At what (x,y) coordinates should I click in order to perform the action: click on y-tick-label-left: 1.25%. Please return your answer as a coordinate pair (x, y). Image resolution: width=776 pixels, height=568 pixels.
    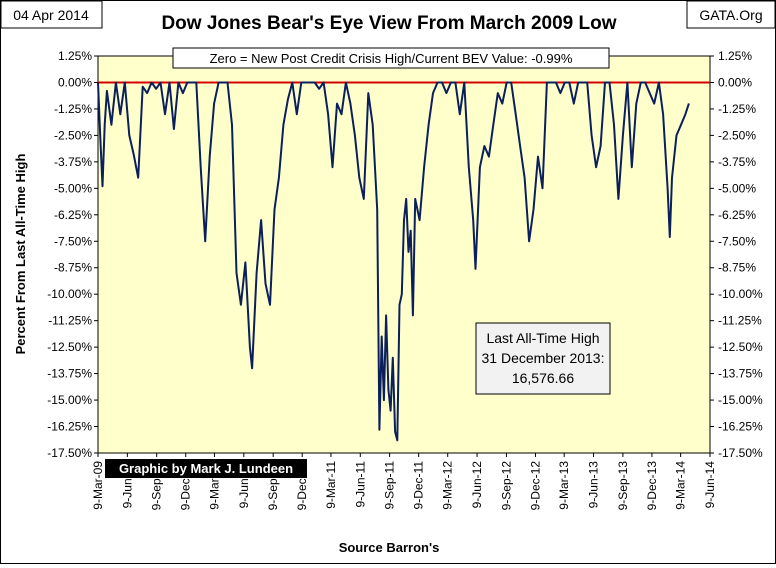
    Looking at the image, I should click on (75, 56).